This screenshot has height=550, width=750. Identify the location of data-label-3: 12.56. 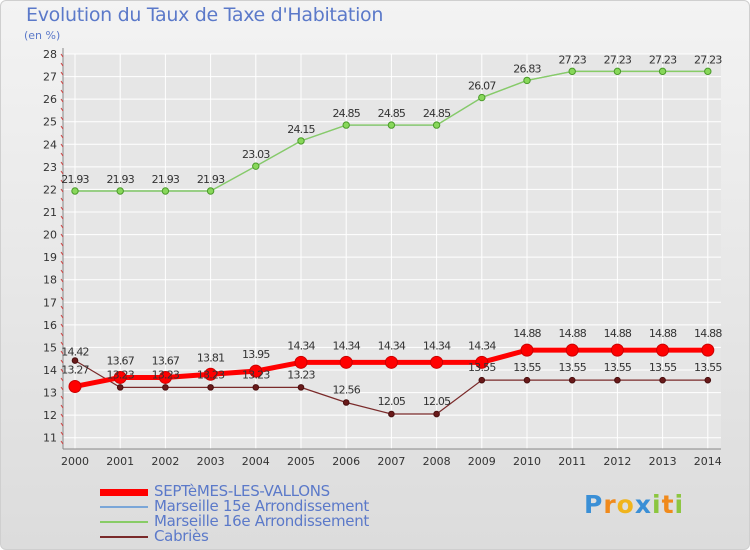
(346, 390).